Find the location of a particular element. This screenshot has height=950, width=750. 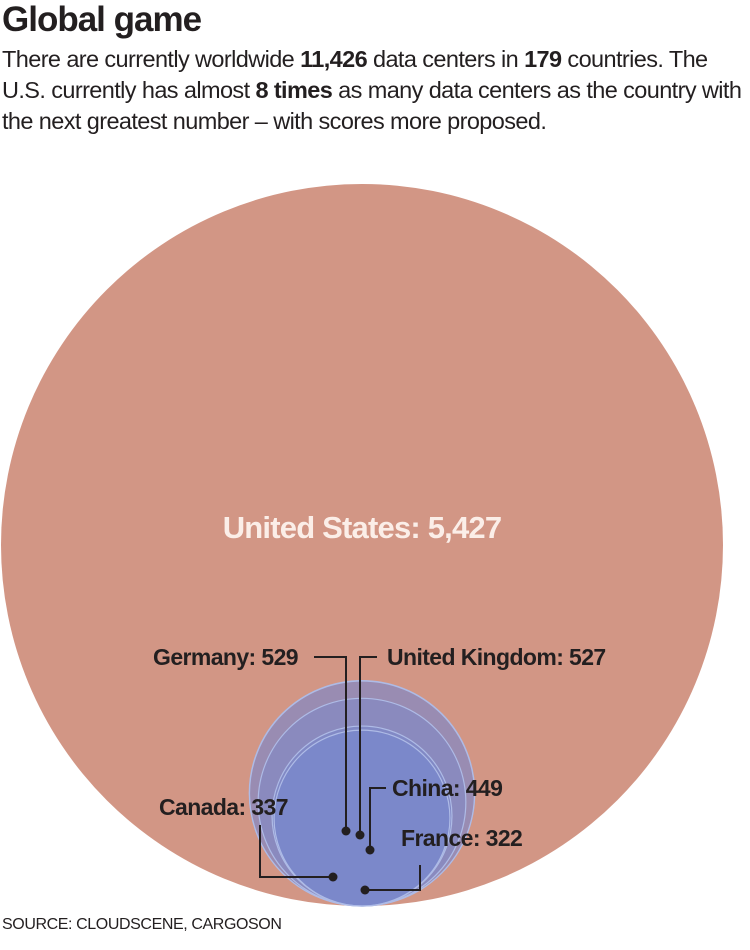

chart-title: Global game is located at coordinates (102, 19).